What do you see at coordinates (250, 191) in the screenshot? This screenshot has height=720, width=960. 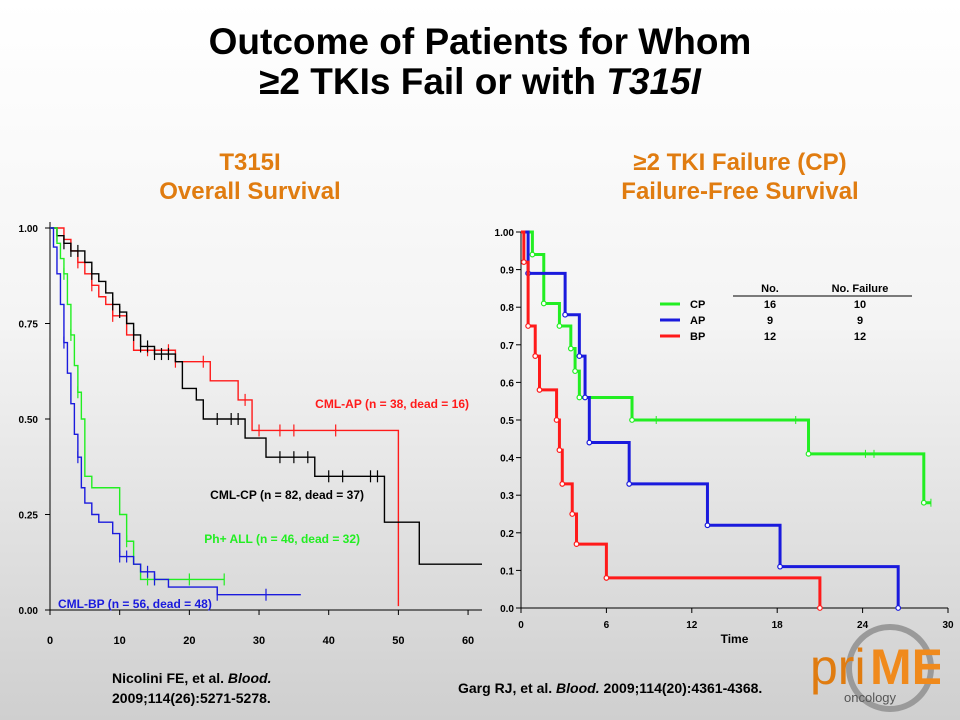 I see `left-heading-line-2: Overall Survival` at bounding box center [250, 191].